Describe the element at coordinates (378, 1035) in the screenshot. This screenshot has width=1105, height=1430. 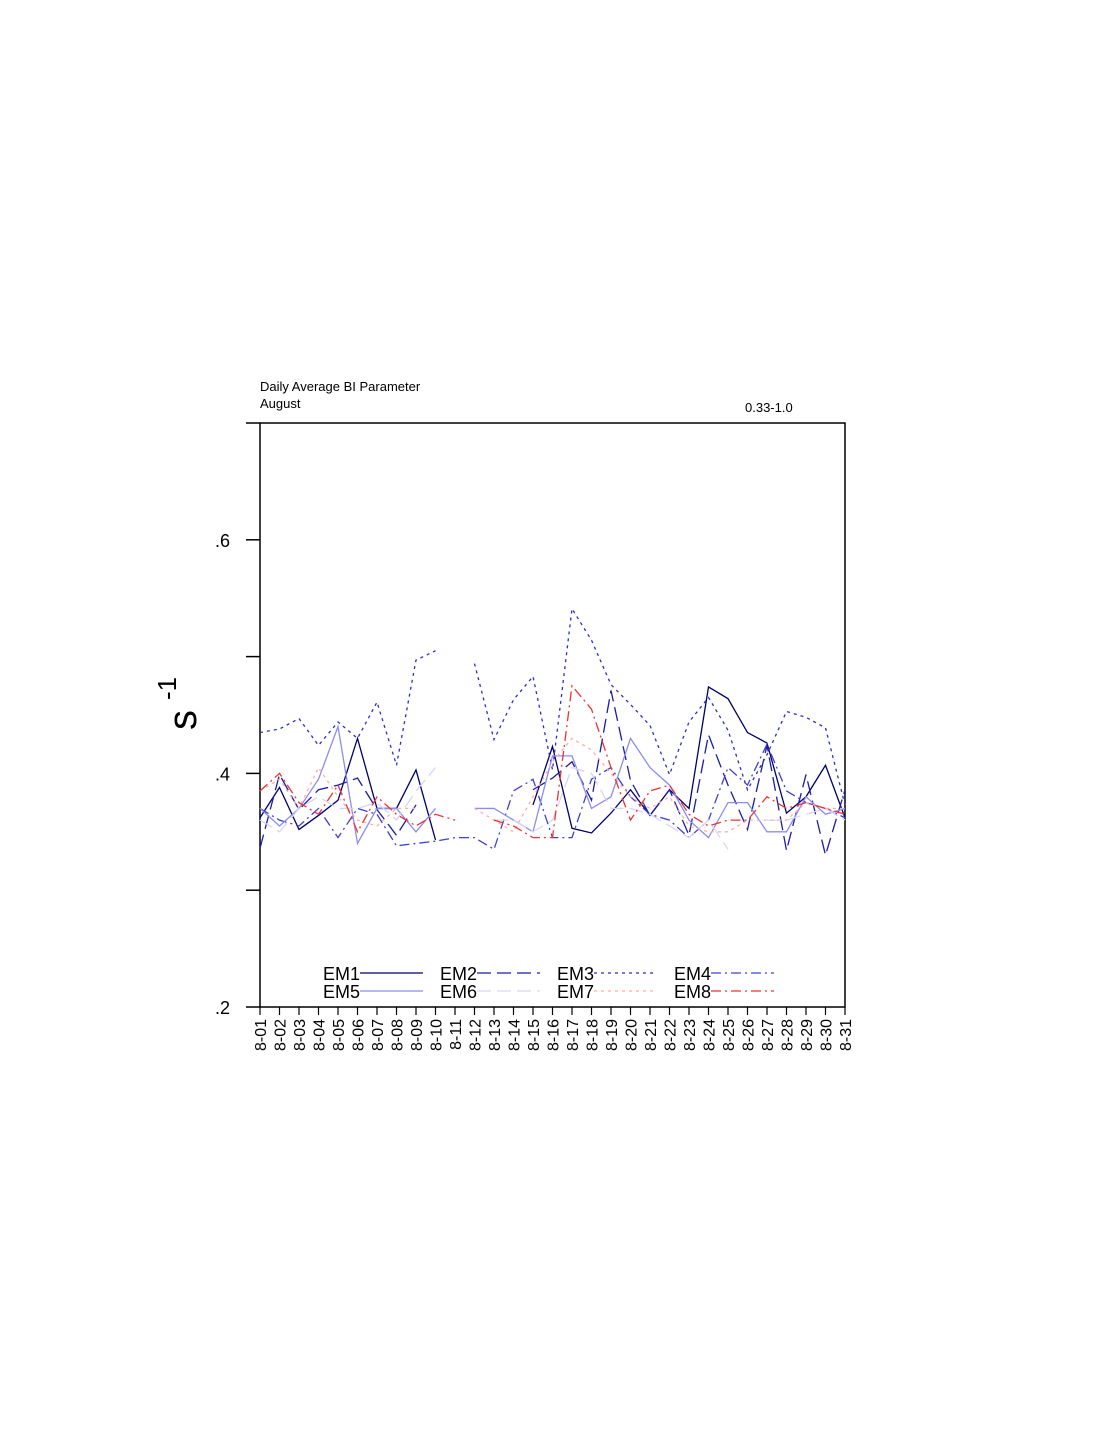
I see `x-tick-label: 8-07` at that location.